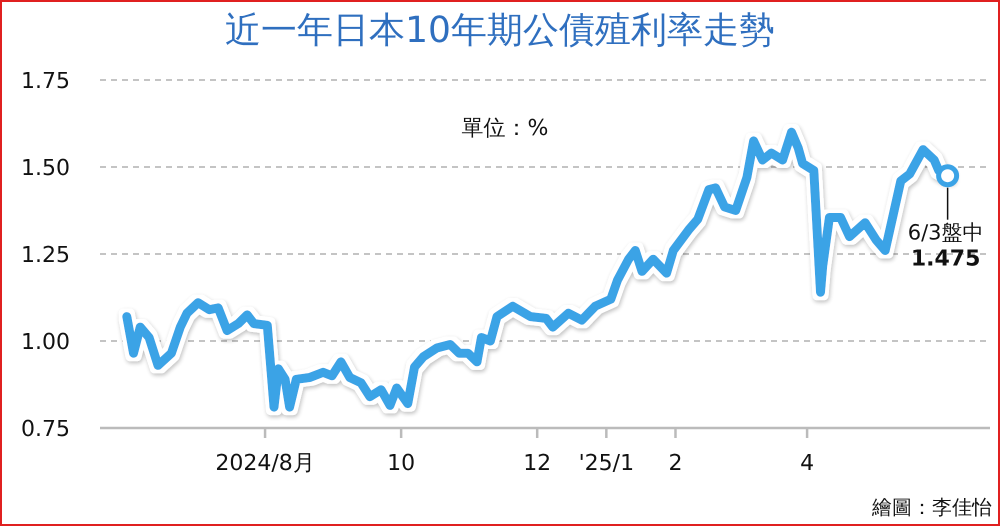 Image resolution: width=1000 pixels, height=526 pixels. What do you see at coordinates (505, 128) in the screenshot?
I see `annotation: 單位：%` at bounding box center [505, 128].